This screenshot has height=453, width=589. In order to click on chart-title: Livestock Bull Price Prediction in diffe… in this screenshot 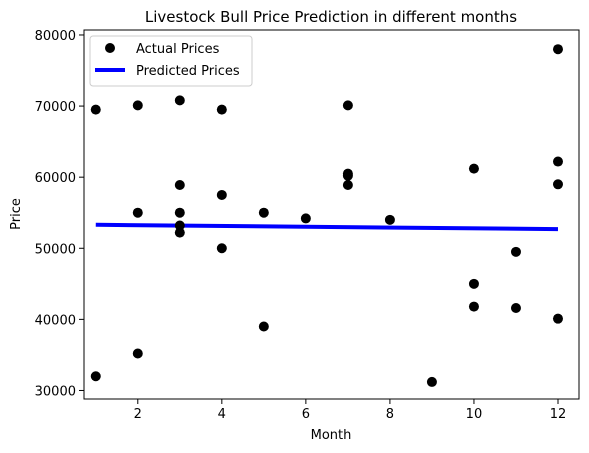, I will do `click(331, 17)`.